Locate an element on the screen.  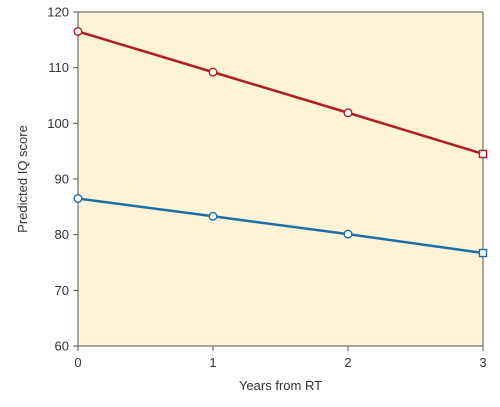
y-tick-label: 60 is located at coordinates (62, 346).